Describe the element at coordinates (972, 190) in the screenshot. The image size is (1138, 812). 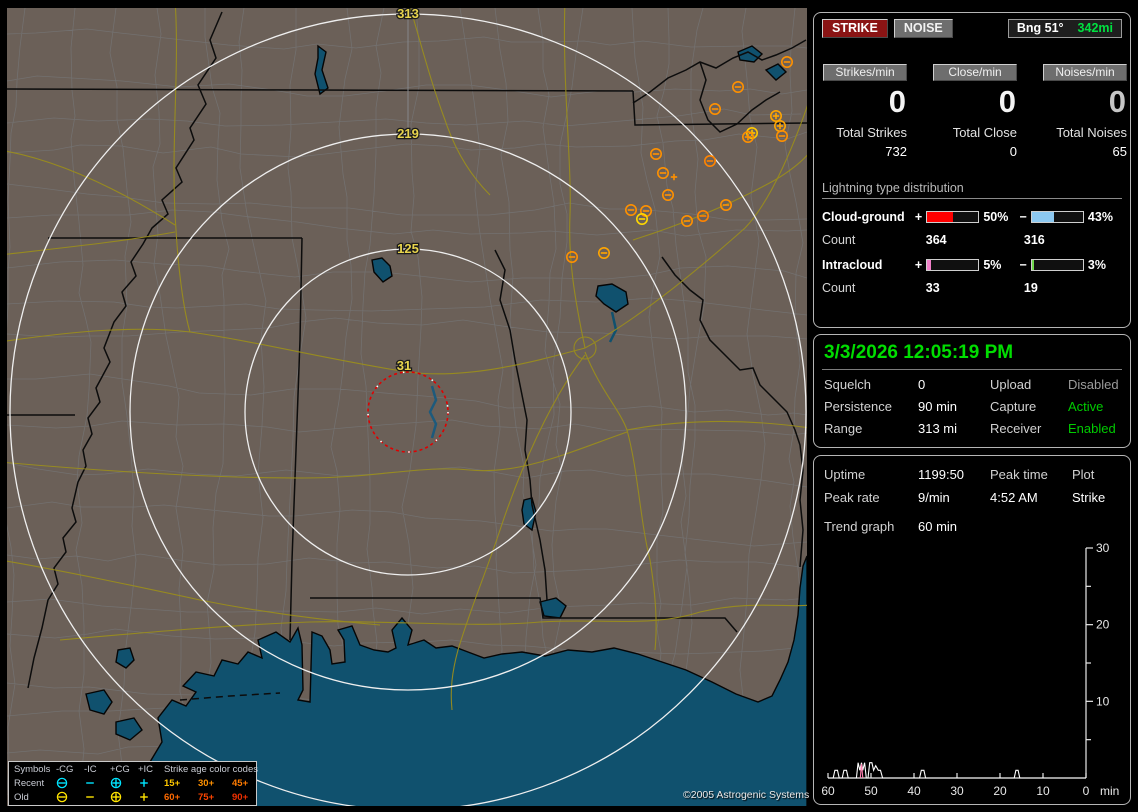
I see `distribution-title: Lightning type distribution` at that location.